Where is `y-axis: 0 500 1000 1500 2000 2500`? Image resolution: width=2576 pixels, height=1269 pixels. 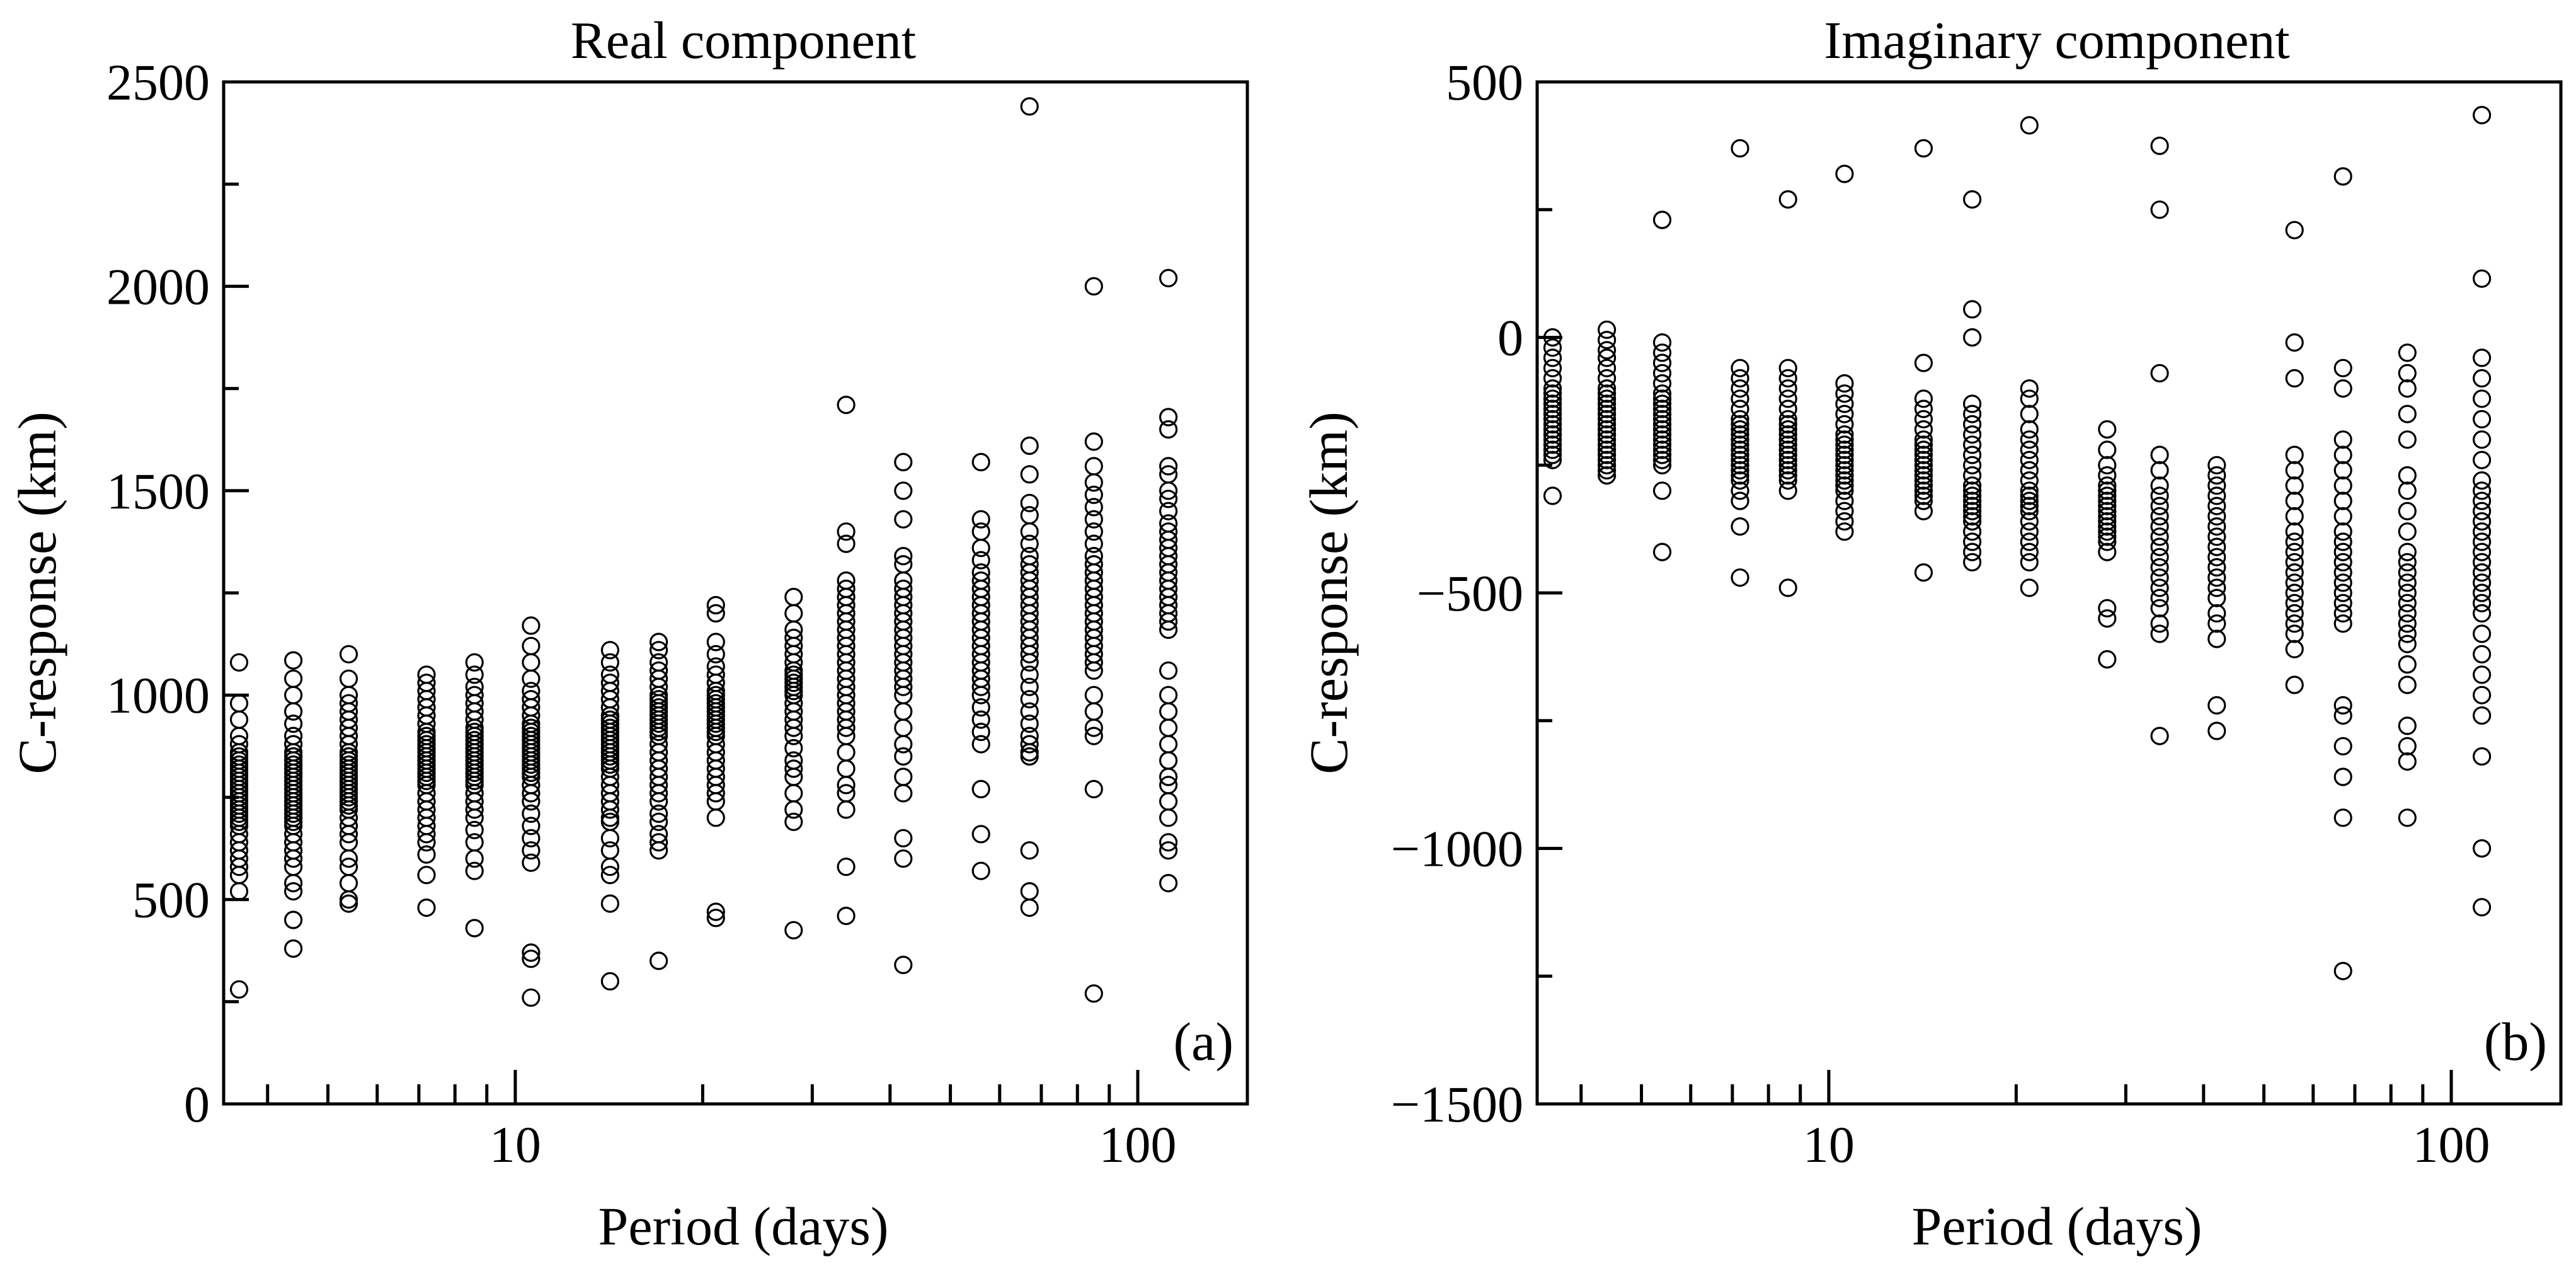 y-axis: 0 500 1000 1500 2000 2500 is located at coordinates (178, 593).